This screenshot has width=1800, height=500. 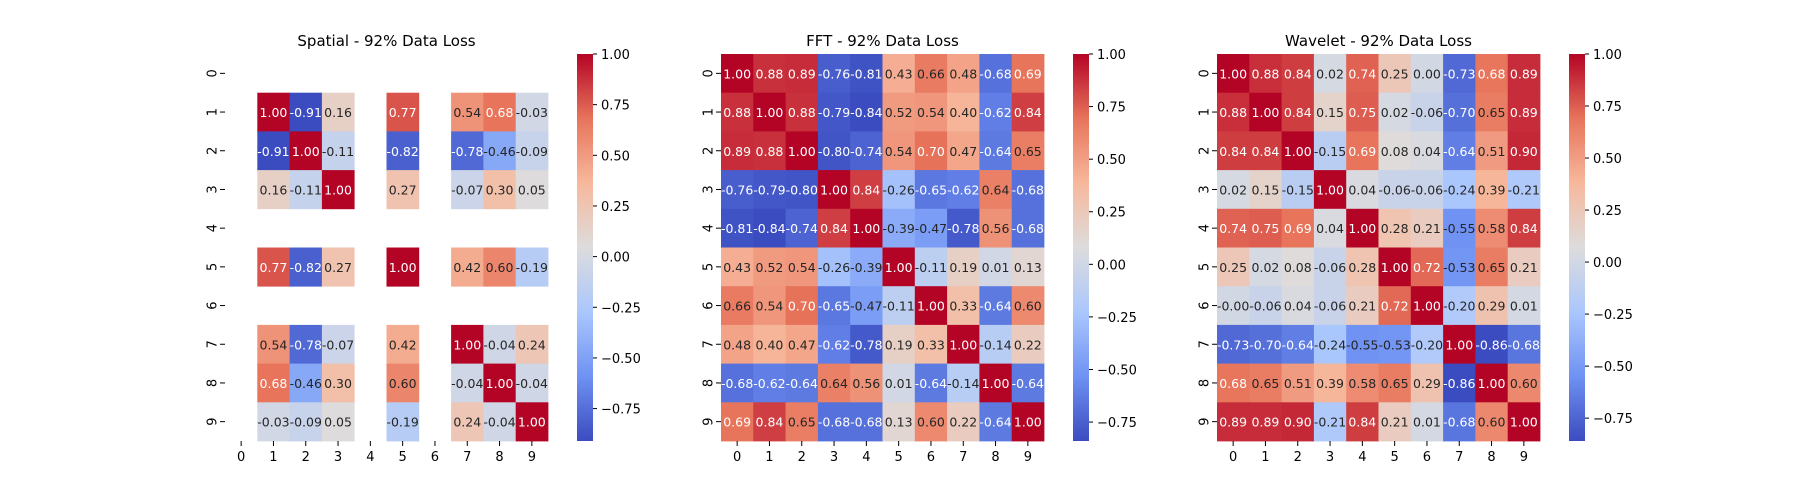 I want to click on cell-value-label: -0.80, so click(x=802, y=189).